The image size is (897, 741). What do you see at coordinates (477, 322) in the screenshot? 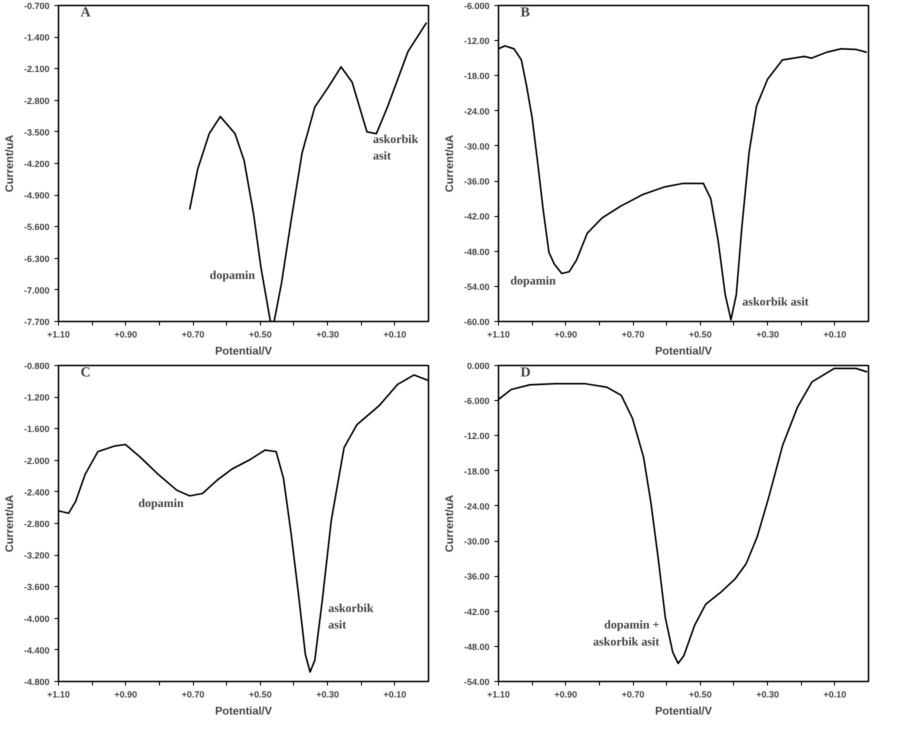
I see `y-tick-label: -60.00` at bounding box center [477, 322].